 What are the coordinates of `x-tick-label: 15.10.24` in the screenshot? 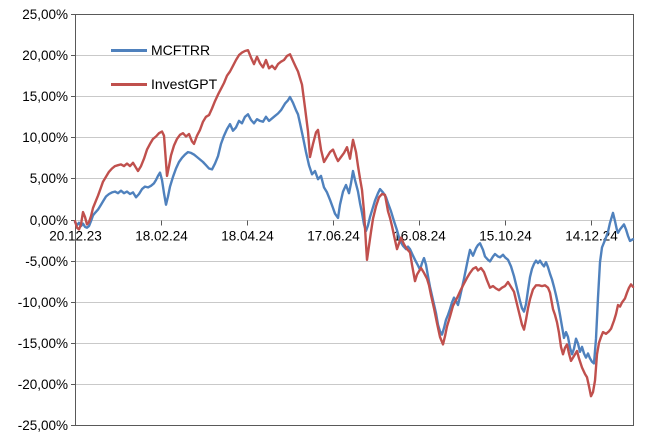 It's located at (505, 236).